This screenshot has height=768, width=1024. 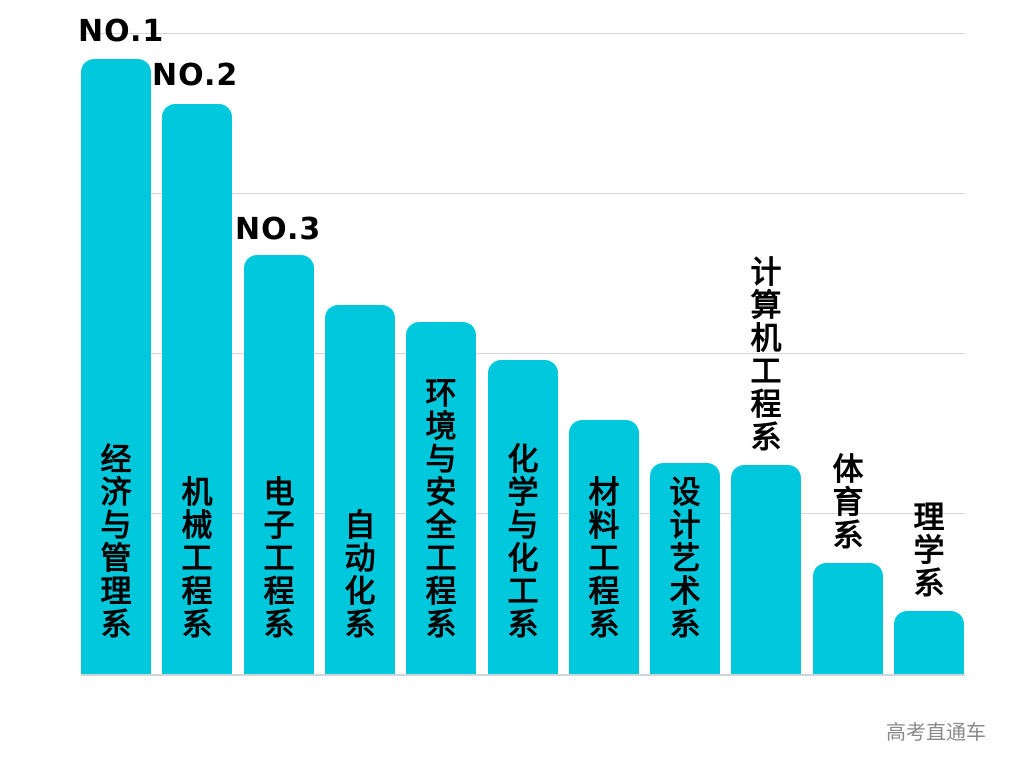 I want to click on x-axis-baseline, so click(x=523, y=675).